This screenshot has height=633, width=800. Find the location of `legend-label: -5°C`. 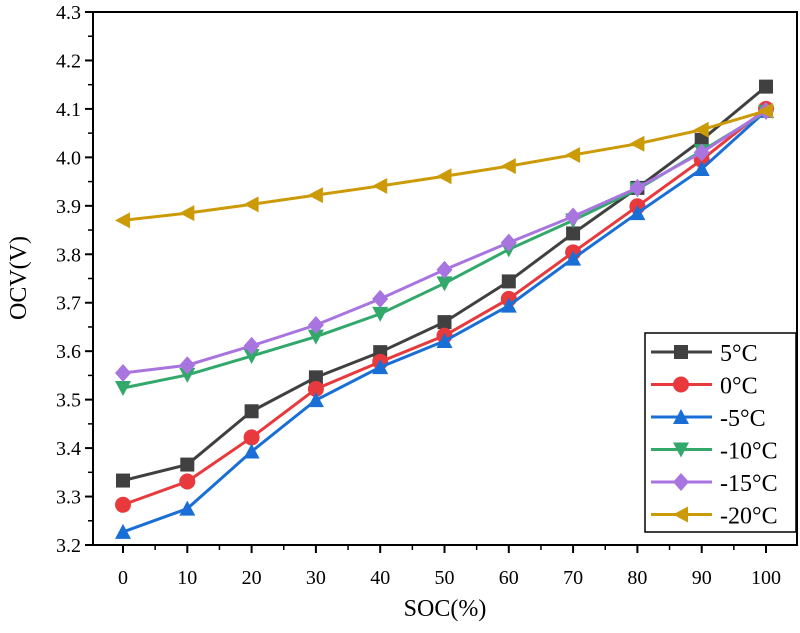

legend-label: -5°C is located at coordinates (743, 419).